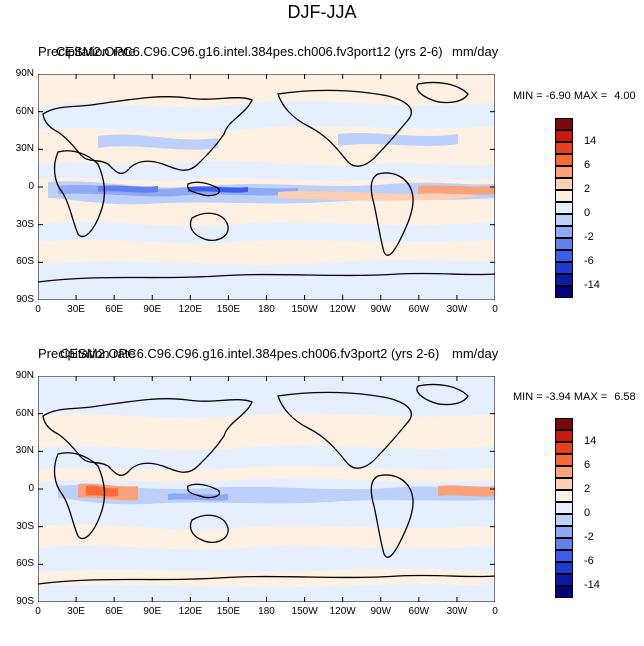 This screenshot has height=646, width=644. I want to click on min-value: -6.90, so click(558, 96).